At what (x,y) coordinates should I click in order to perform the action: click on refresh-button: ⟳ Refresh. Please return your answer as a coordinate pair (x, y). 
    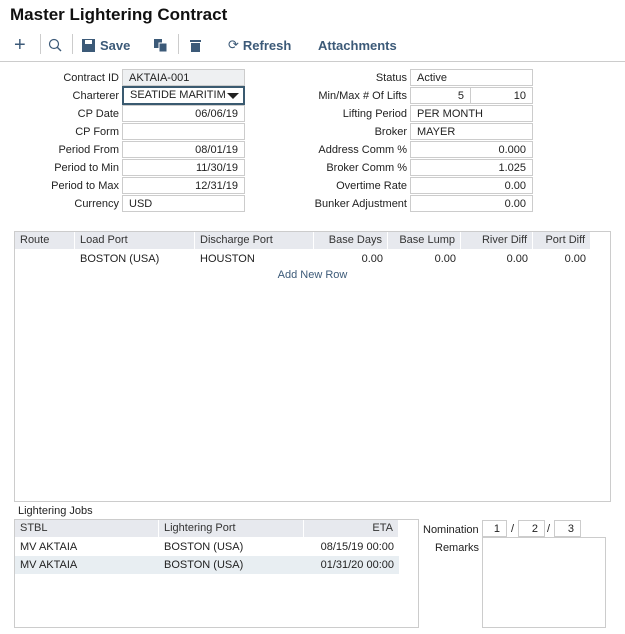
    Looking at the image, I should click on (260, 45).